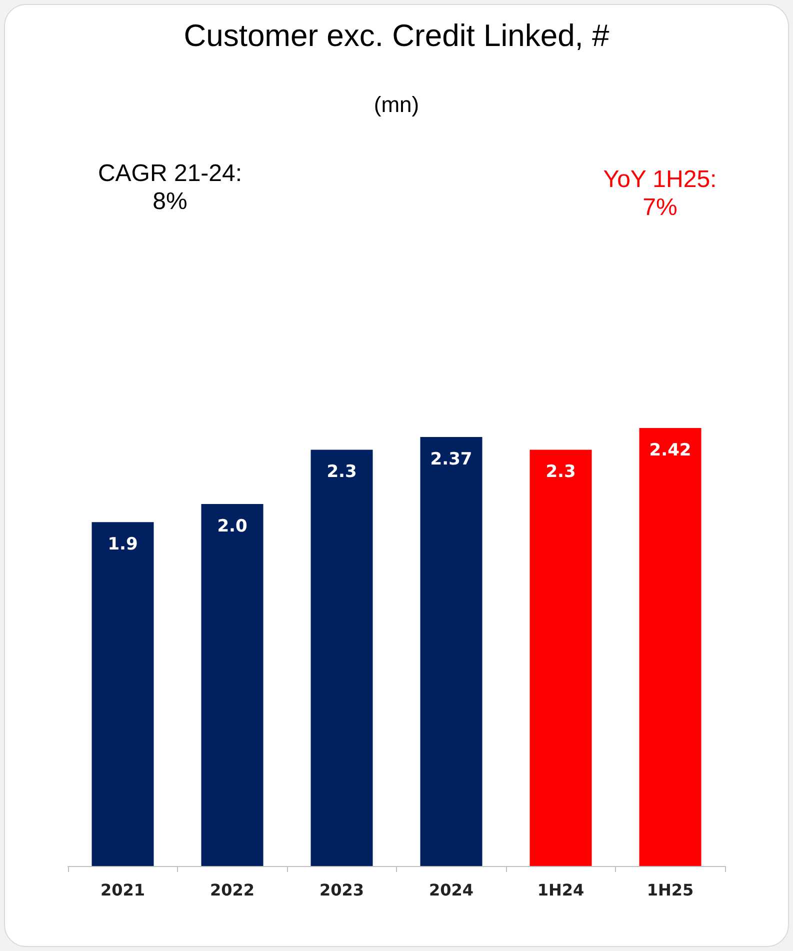 Image resolution: width=793 pixels, height=951 pixels. What do you see at coordinates (670, 890) in the screenshot?
I see `x-tick-label: 1H25` at bounding box center [670, 890].